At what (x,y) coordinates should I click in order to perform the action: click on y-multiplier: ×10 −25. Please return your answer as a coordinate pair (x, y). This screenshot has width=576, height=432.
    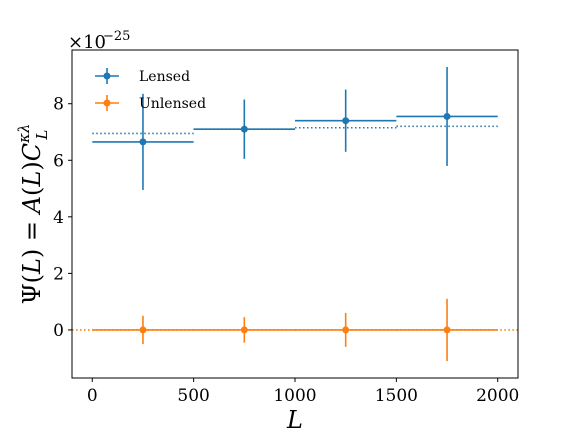
    Looking at the image, I should click on (99, 41).